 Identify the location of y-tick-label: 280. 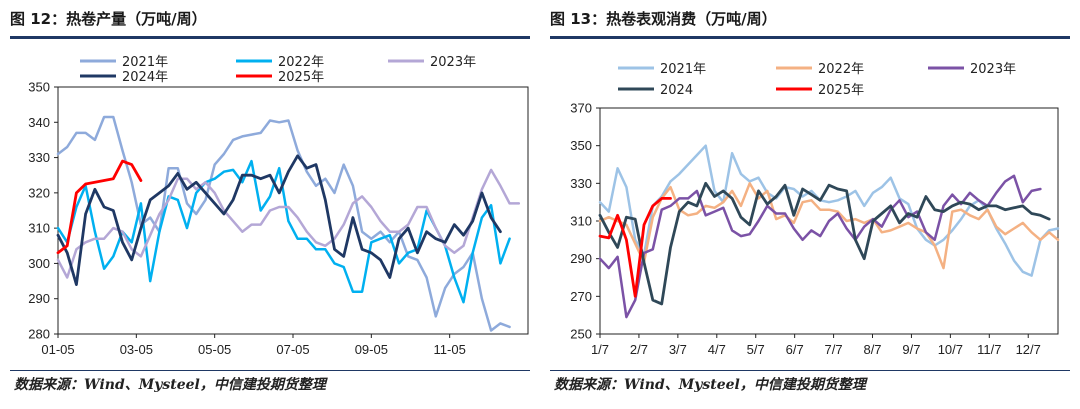
(39, 334).